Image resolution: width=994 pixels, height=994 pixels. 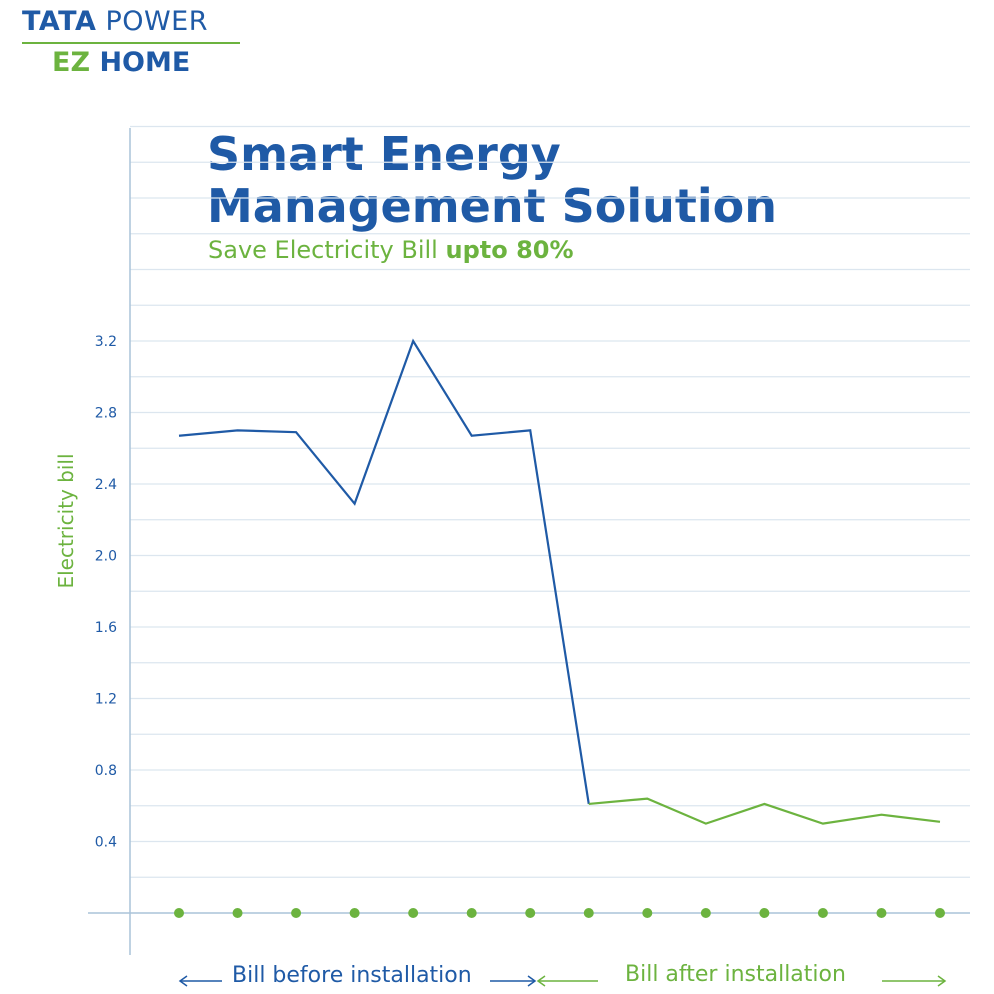 I want to click on y-axis-label: Electricity bill, so click(x=66, y=520).